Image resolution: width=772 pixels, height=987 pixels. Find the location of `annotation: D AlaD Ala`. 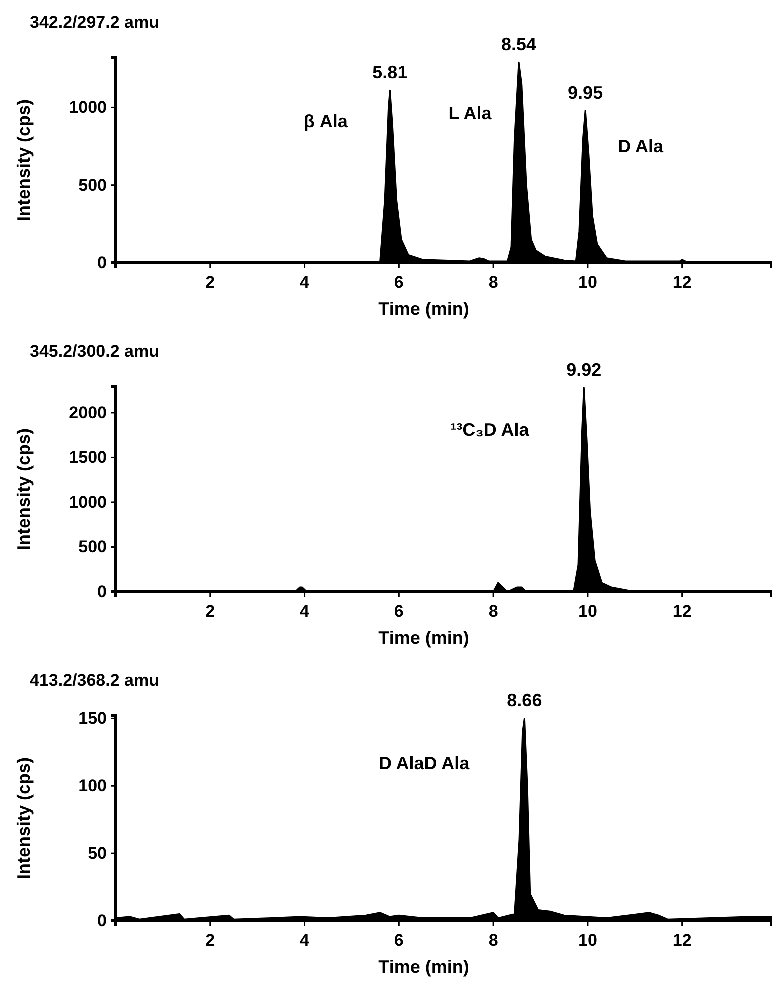

annotation: D AlaD Ala is located at coordinates (424, 763).